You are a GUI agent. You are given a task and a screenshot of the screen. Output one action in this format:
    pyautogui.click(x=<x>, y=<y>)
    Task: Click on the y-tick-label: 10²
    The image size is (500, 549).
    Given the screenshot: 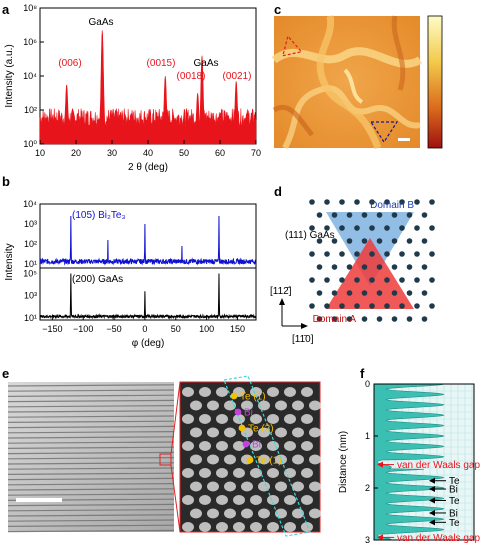 What is the action you would take?
    pyautogui.click(x=30, y=110)
    